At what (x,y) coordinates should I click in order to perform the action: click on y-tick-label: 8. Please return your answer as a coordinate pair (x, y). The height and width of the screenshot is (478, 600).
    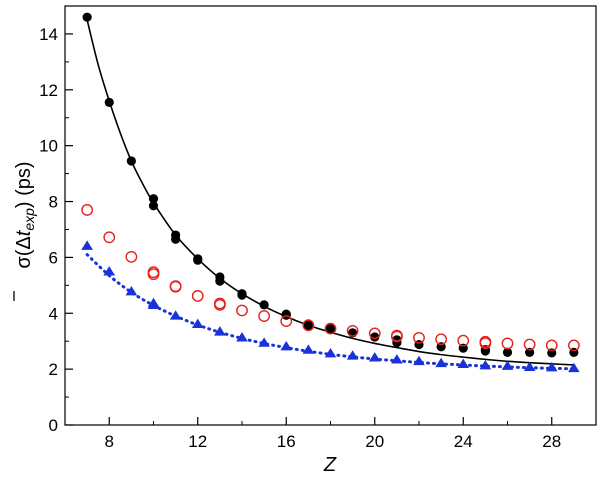
    Looking at the image, I should click on (53, 202).